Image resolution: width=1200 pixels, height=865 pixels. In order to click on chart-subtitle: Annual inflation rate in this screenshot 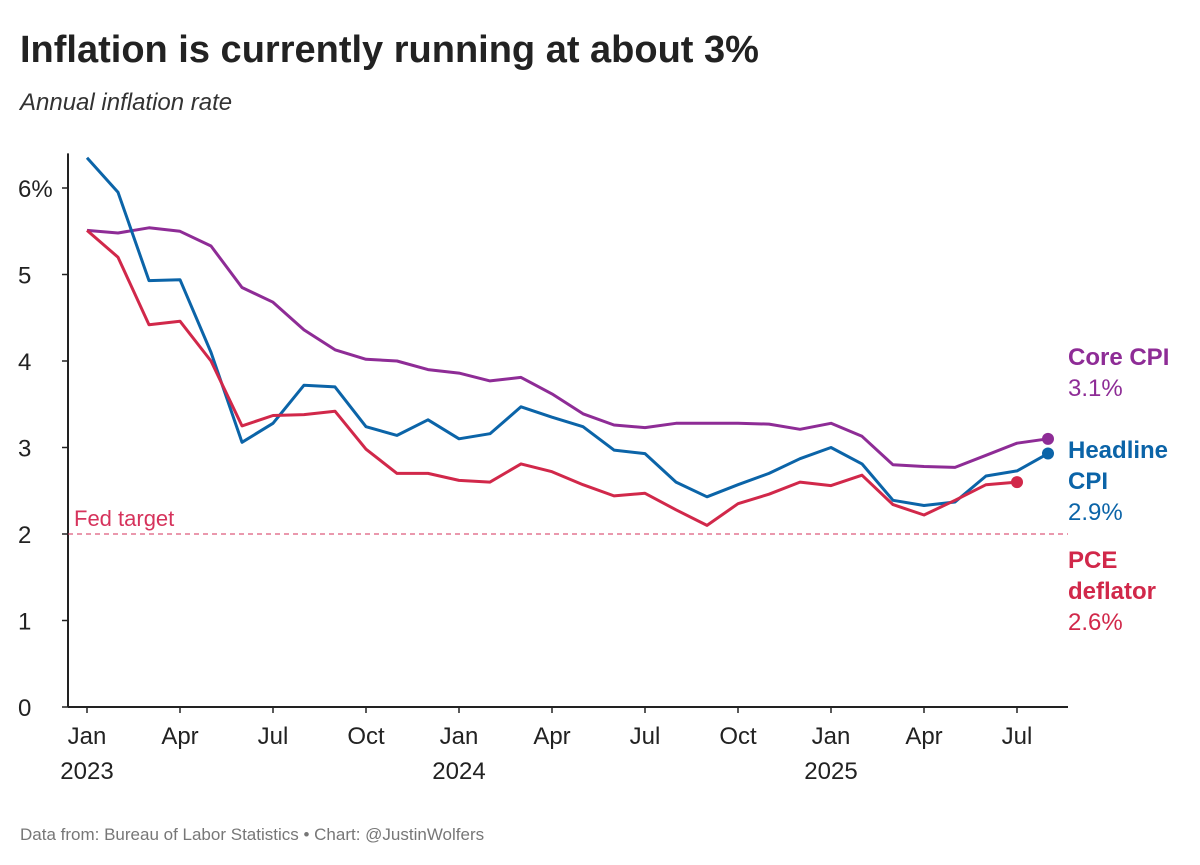, I will do `click(125, 102)`.